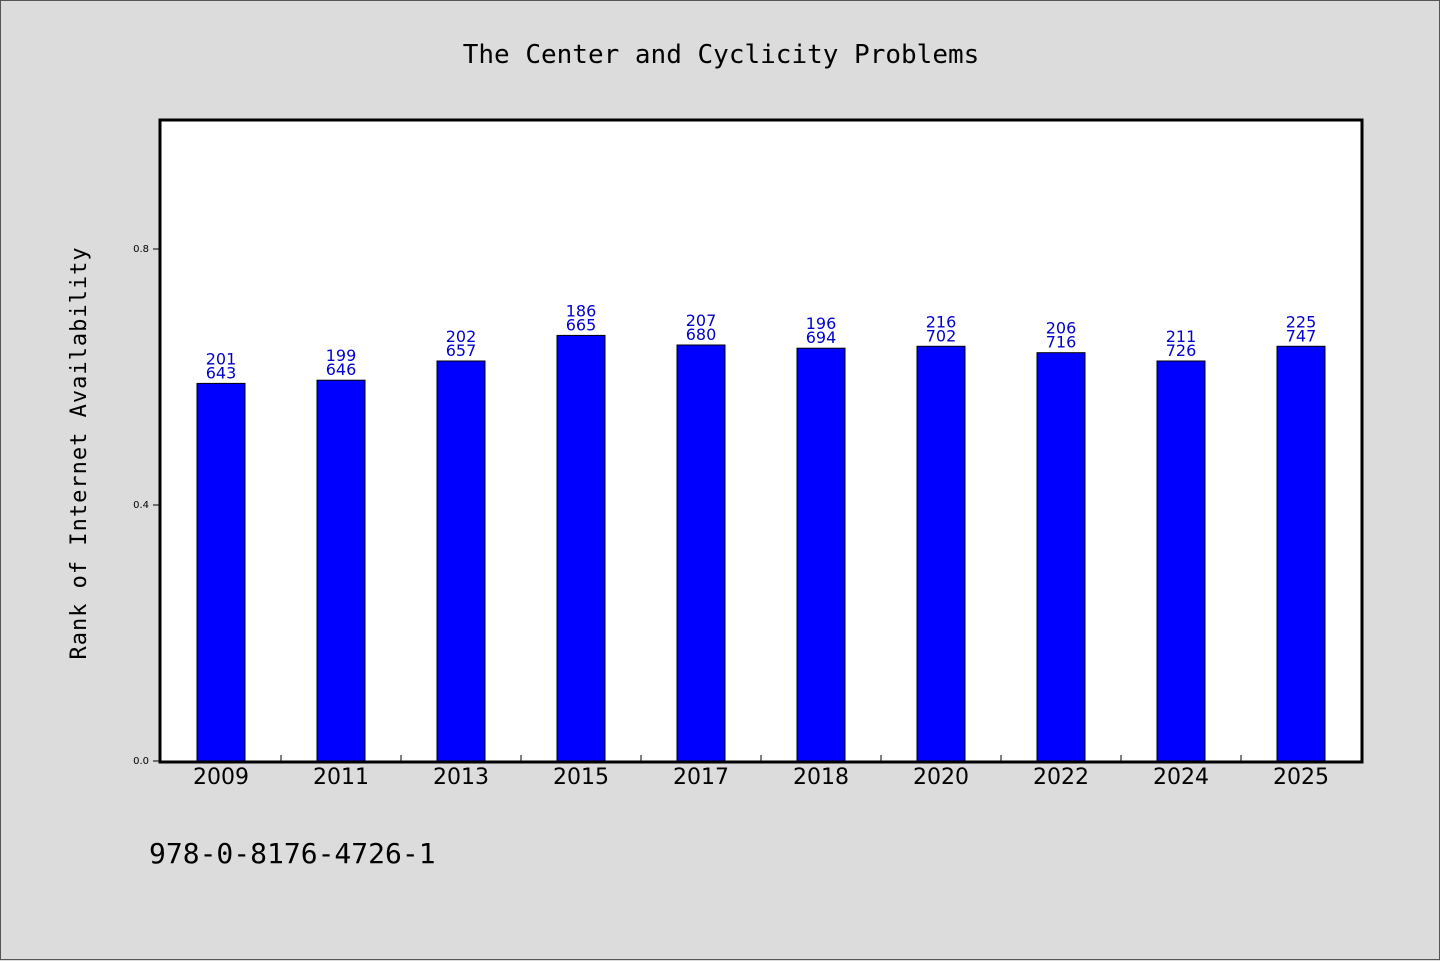 The height and width of the screenshot is (961, 1440). Describe the element at coordinates (941, 335) in the screenshot. I see `bar-label-bottom: 702` at that location.